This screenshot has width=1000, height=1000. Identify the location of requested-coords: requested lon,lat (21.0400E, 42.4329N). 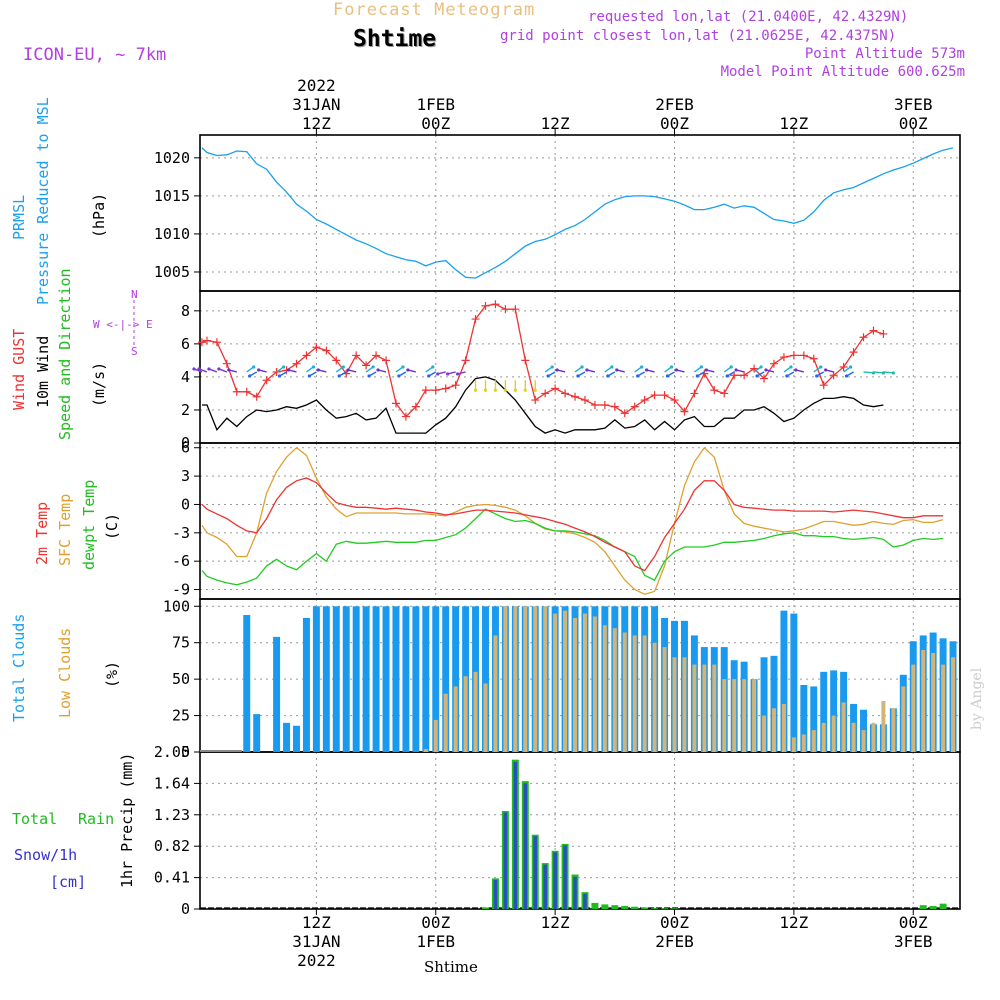
(748, 17).